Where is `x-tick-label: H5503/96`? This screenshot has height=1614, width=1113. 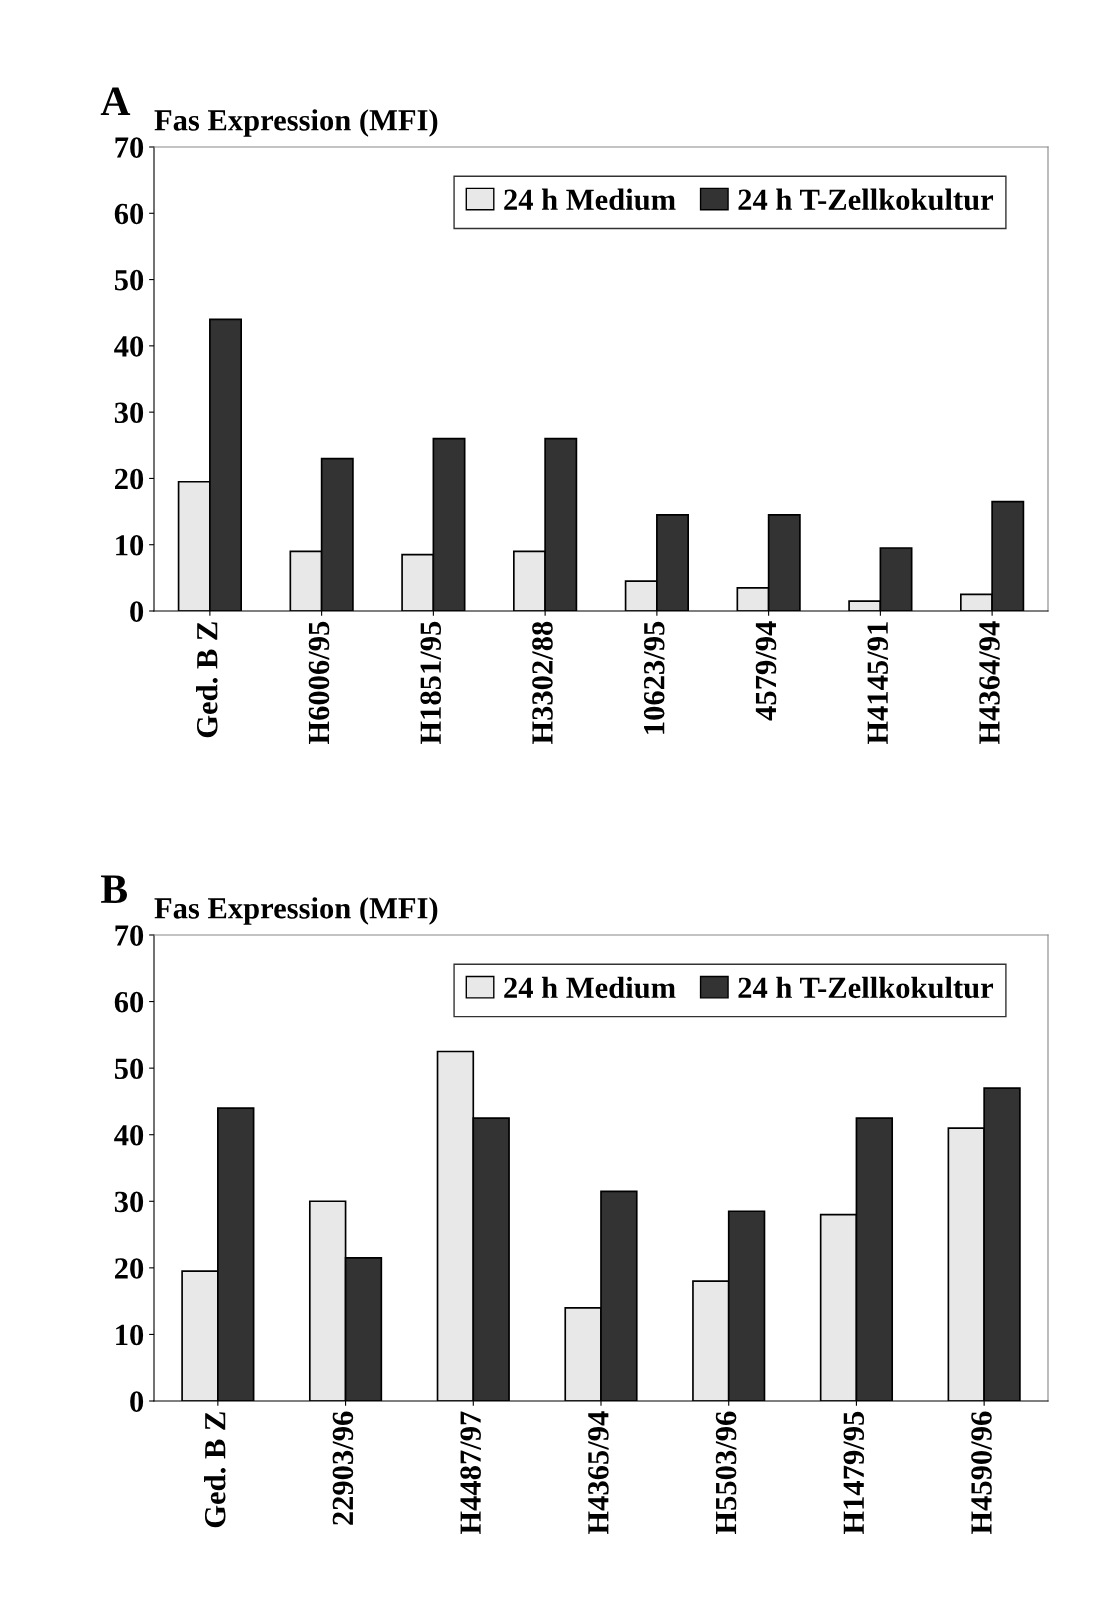
x-tick-label: H5503/96 is located at coordinates (726, 1473).